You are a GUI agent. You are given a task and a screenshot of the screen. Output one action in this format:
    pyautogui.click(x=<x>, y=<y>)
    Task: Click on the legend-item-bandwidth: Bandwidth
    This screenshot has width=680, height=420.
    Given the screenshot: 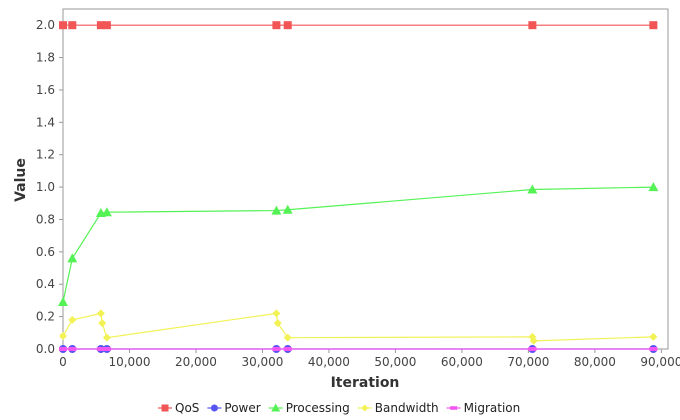 What is the action you would take?
    pyautogui.click(x=398, y=408)
    